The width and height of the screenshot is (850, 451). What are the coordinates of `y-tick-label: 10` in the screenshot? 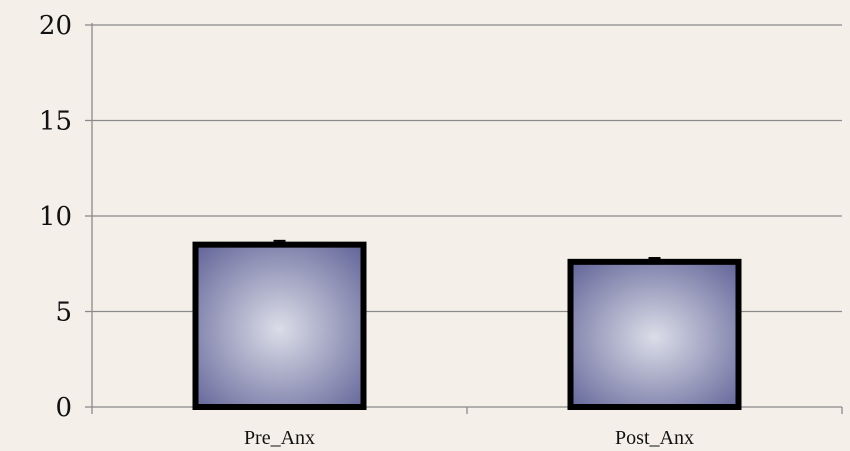 It's located at (55, 217).